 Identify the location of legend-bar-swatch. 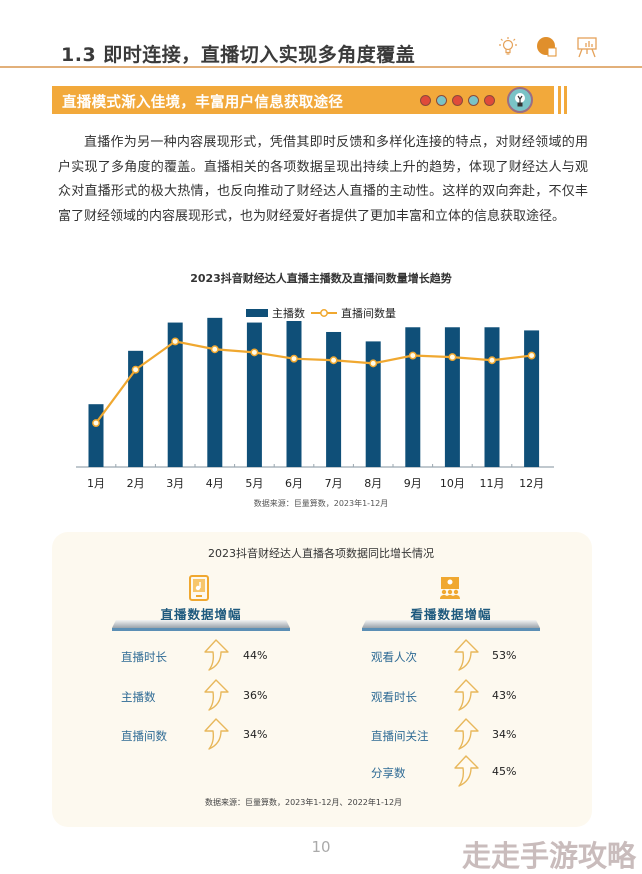
(257, 313).